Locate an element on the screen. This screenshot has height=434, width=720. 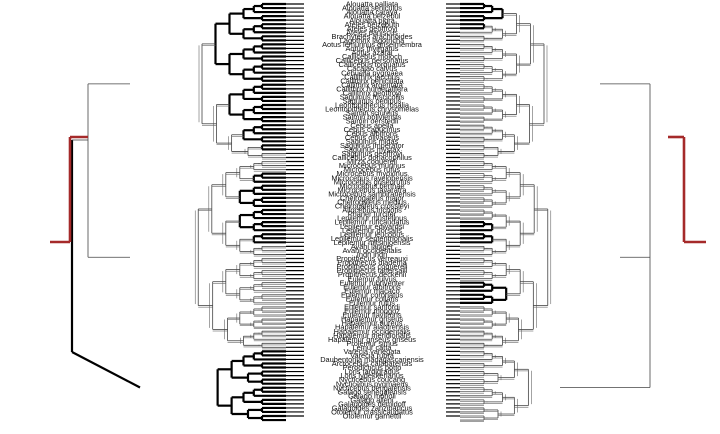
taxon-label: Lepilemur leucopus is located at coordinates (372, 234).